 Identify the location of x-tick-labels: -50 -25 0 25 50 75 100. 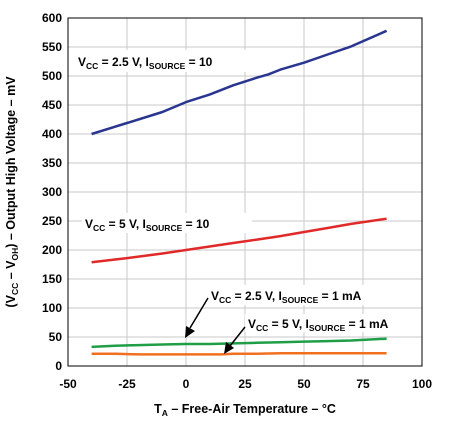
(245, 384).